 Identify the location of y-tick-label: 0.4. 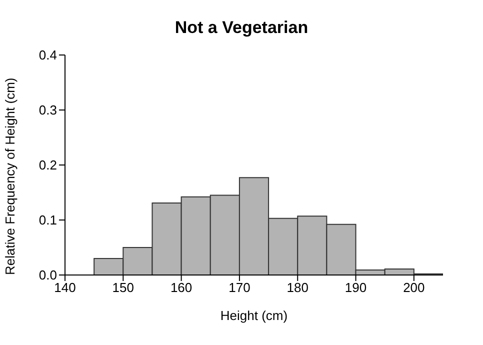
(47, 55).